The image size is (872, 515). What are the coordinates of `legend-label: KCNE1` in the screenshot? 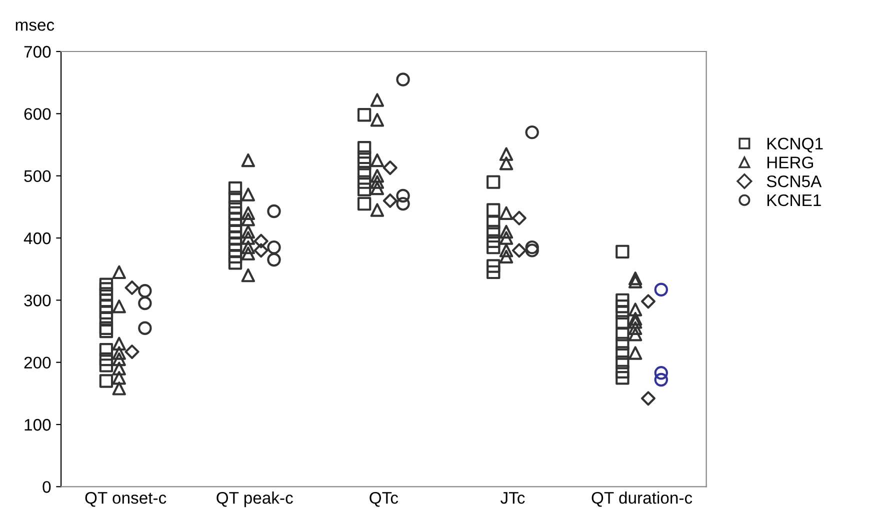 It's located at (794, 200).